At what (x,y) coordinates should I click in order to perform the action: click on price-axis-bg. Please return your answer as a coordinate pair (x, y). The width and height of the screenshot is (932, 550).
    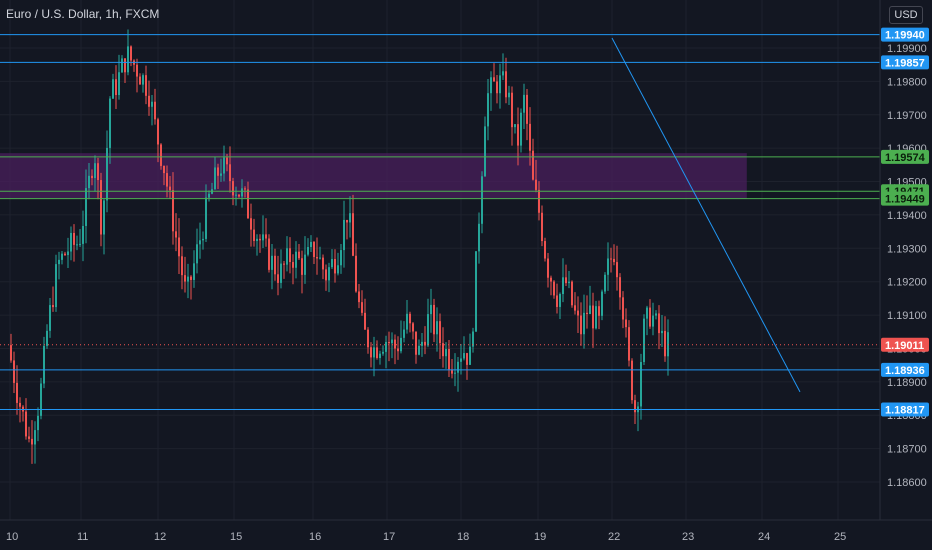
    Looking at the image, I should click on (906, 275).